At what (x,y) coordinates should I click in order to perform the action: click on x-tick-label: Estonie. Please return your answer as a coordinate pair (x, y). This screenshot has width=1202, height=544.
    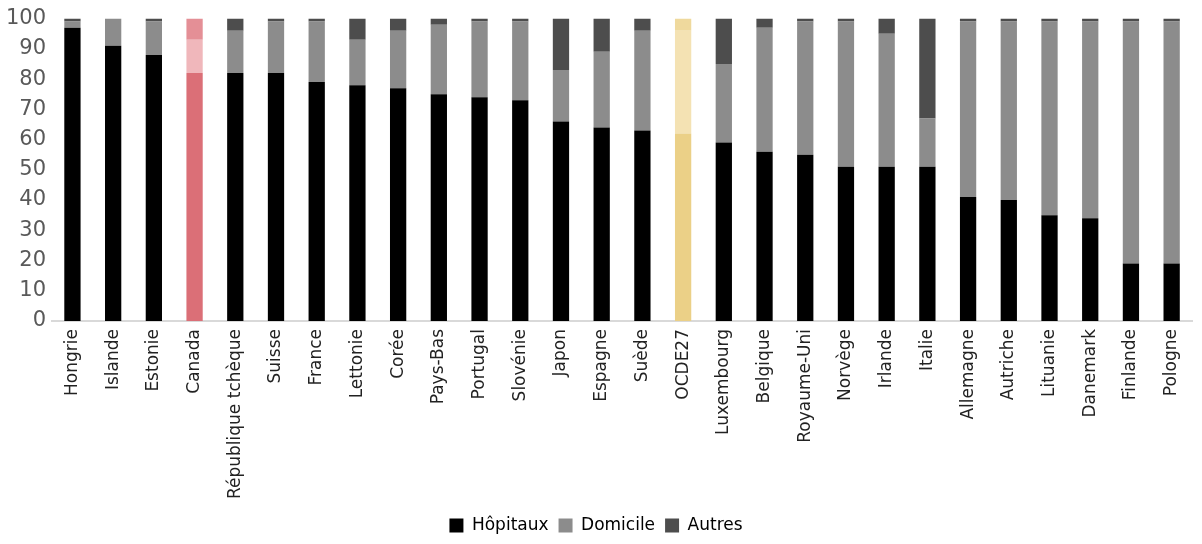
    Looking at the image, I should click on (152, 360).